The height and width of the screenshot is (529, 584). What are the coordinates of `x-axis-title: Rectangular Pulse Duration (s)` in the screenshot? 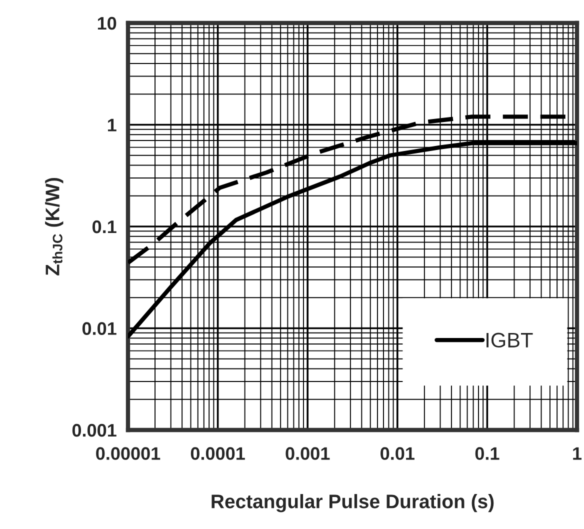 It's located at (353, 503).